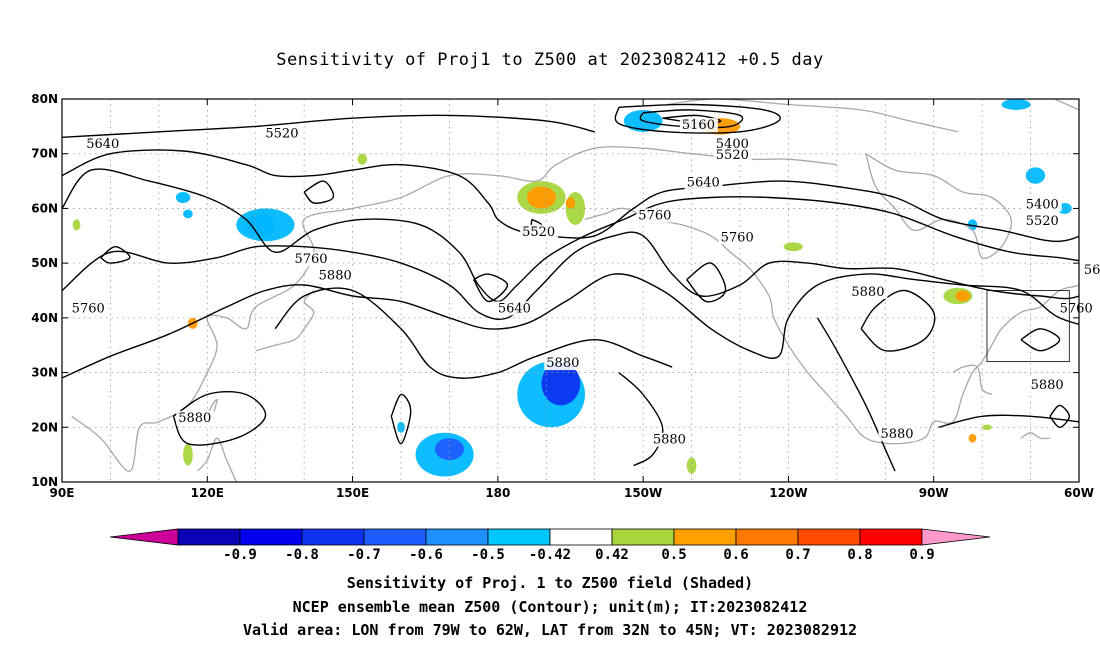  I want to click on colorbar-label: 0.7, so click(797, 555).